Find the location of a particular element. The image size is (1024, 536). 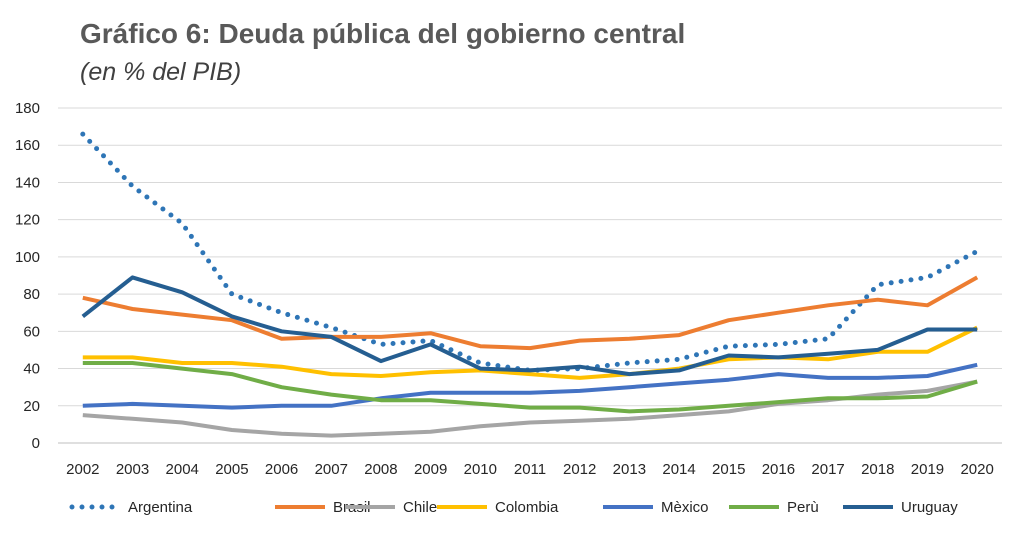

y-axis-ticks: 0 20 40 60 80 100 120 140 160 180 is located at coordinates (27, 276).